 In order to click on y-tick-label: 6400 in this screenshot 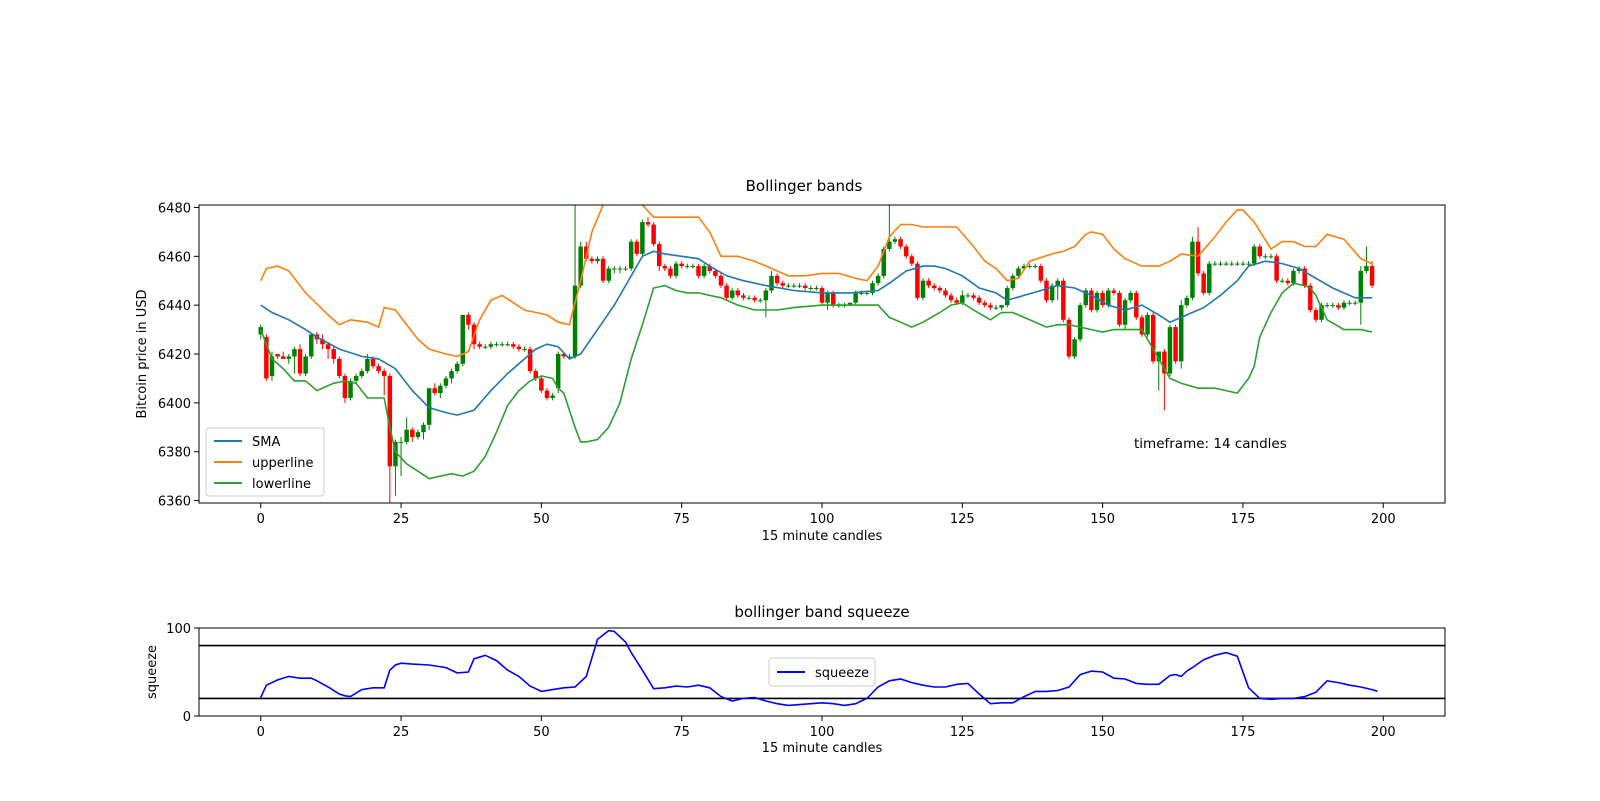, I will do `click(174, 404)`.